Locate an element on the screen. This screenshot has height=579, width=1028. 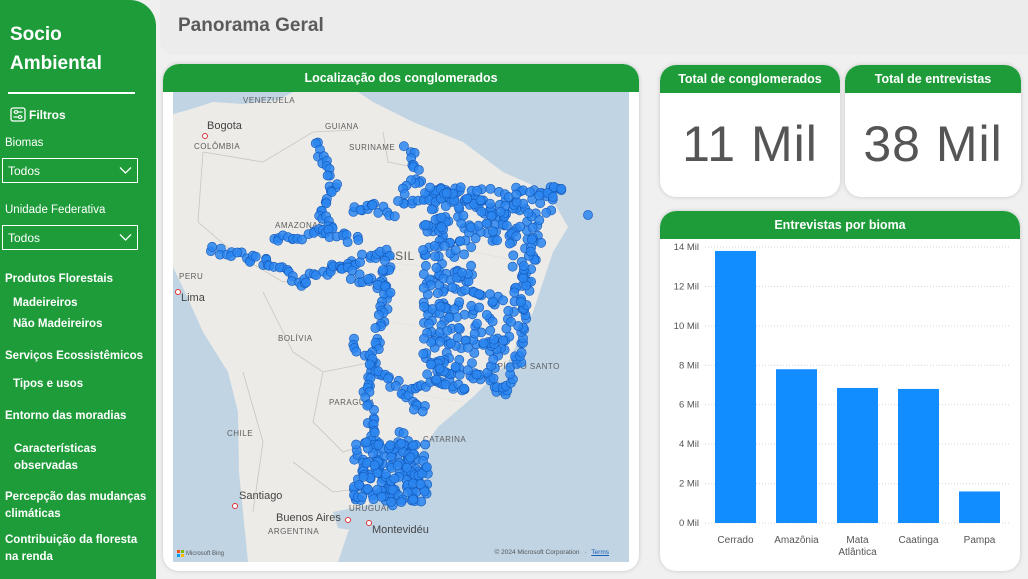
chart-x-tick-label: Amazônia is located at coordinates (796, 540).